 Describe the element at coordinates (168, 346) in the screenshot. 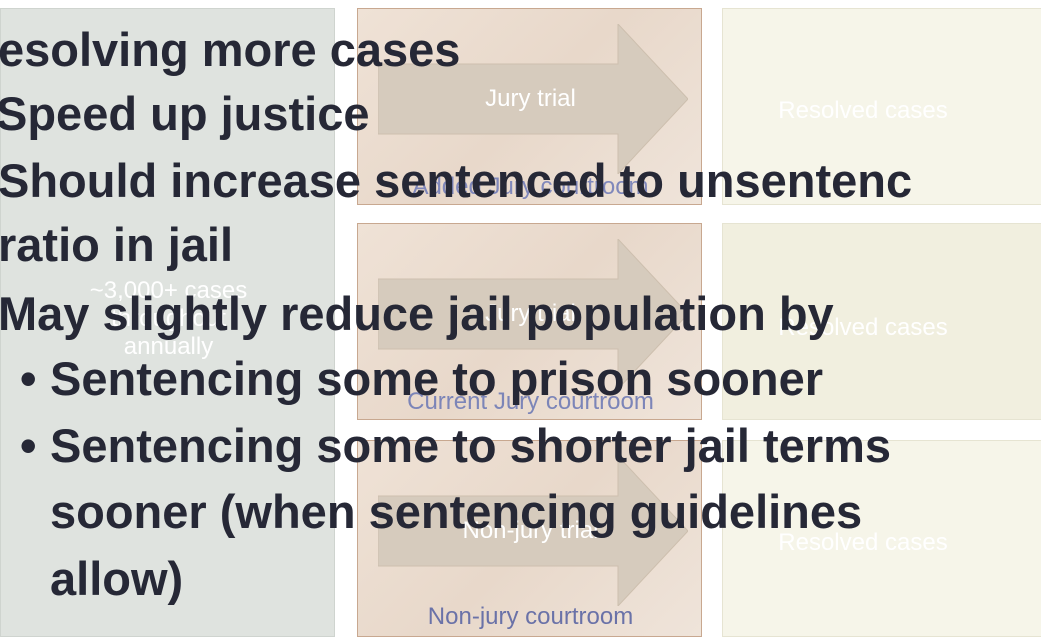

I see `source-text: annually` at that location.